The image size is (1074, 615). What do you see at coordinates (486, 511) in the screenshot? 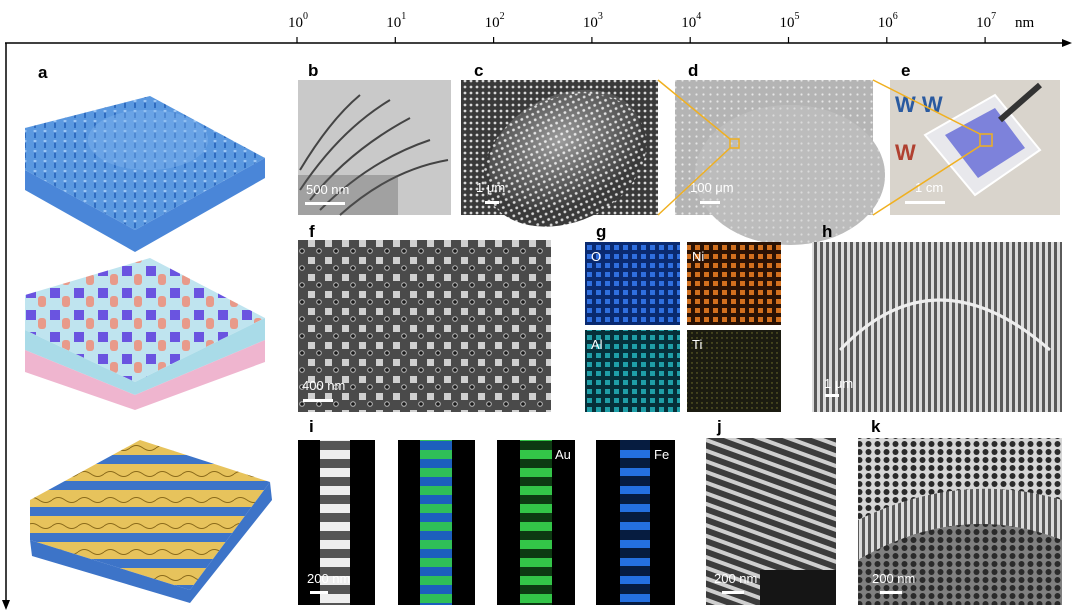
I see `panel-i: 200 nm Au Fe i` at bounding box center [486, 511].